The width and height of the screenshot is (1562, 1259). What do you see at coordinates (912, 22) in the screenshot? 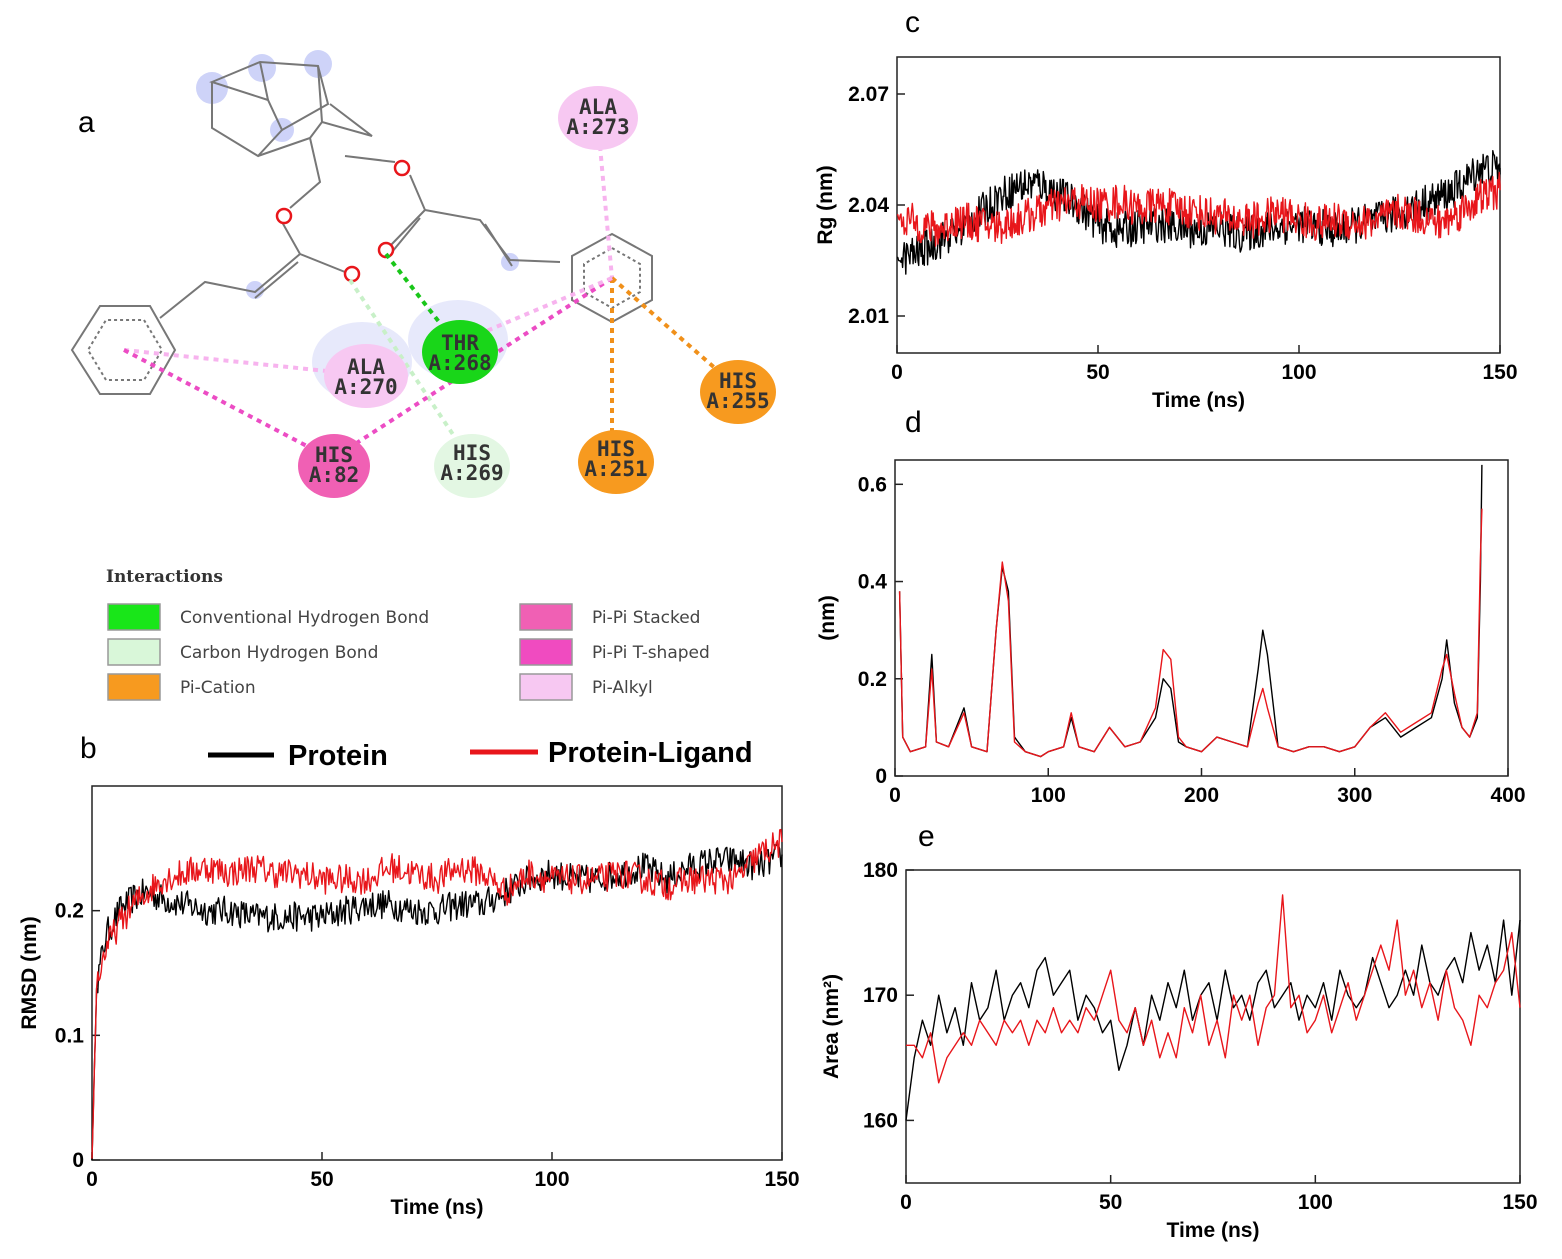
I see `panel-letter-c: c` at bounding box center [912, 22].